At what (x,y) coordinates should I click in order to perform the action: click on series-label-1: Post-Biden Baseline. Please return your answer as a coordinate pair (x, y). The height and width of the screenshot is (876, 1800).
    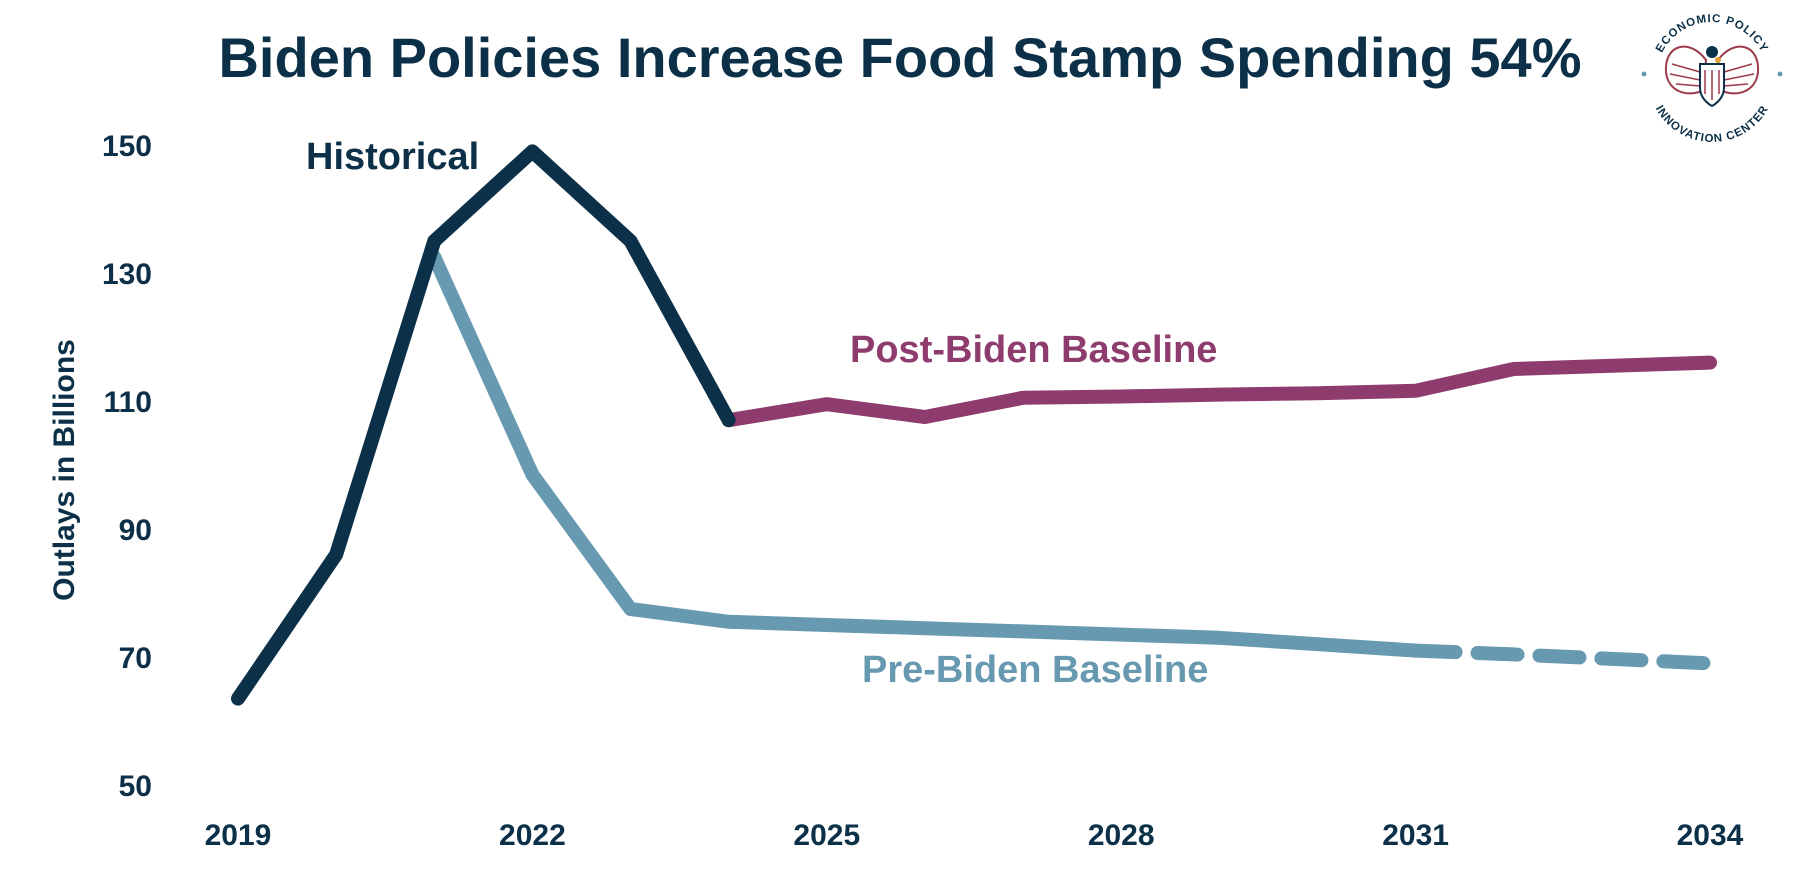
    Looking at the image, I should click on (1033, 350).